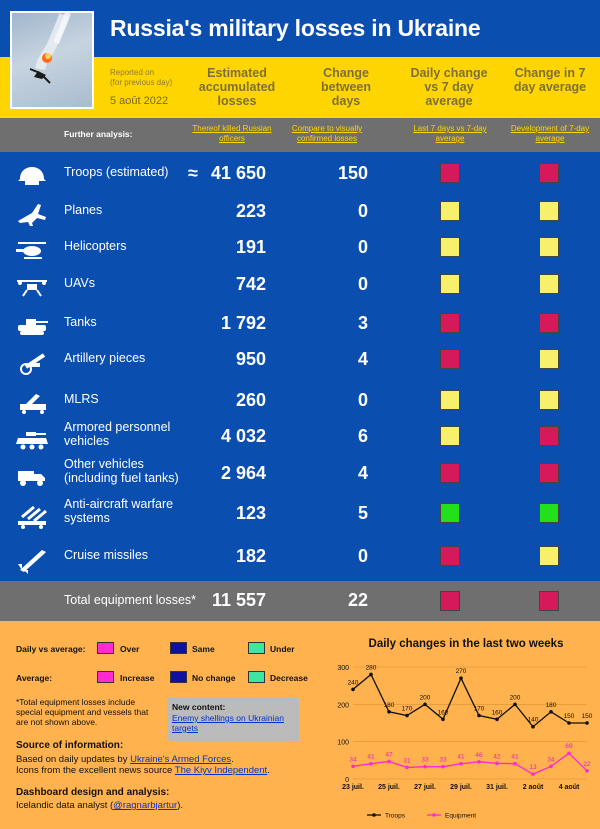  What do you see at coordinates (362, 513) in the screenshot?
I see `row-change: 5` at bounding box center [362, 513].